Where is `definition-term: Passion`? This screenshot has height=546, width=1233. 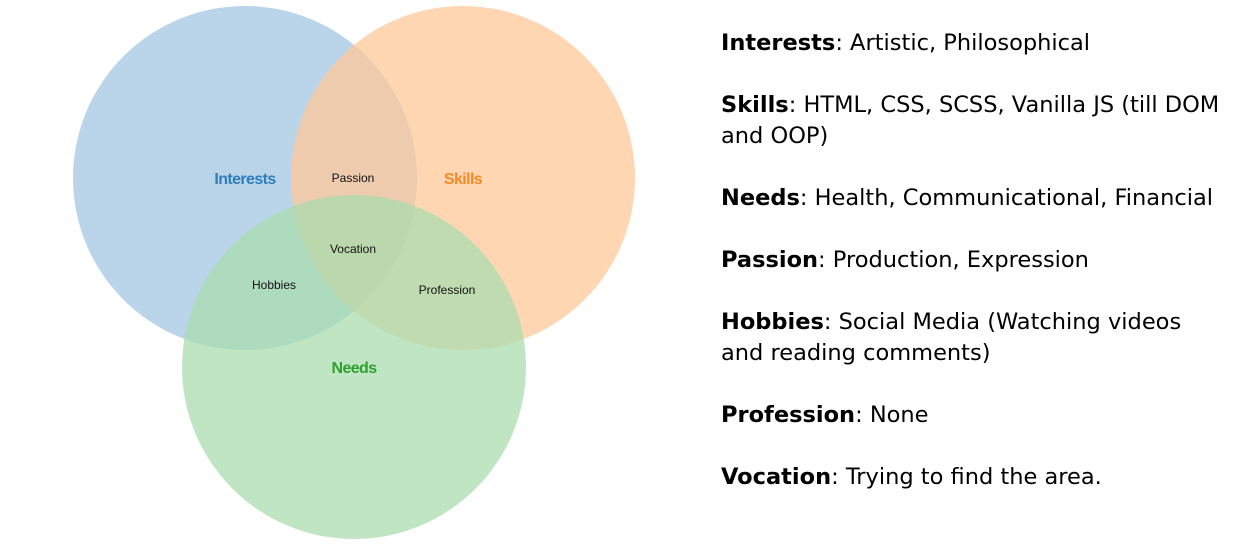
definition-term: Passion is located at coordinates (770, 260).